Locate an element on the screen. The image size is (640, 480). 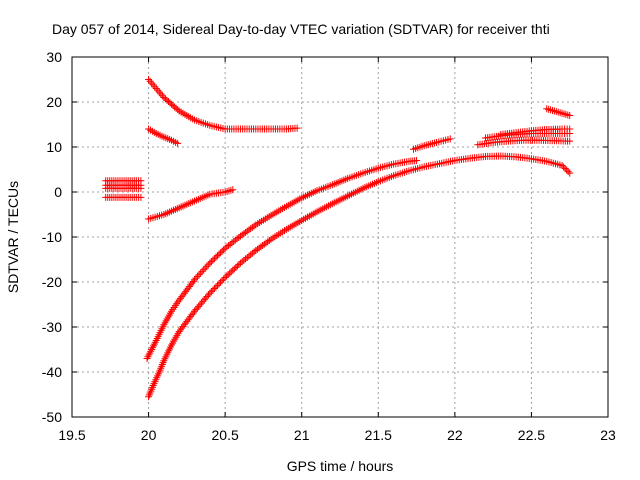
x-tick-label: 20 is located at coordinates (149, 435).